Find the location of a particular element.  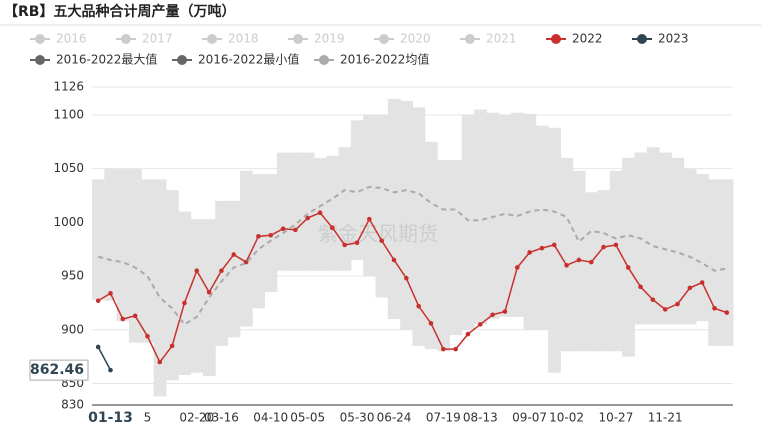

y-tick-label: 1100 is located at coordinates (68, 114).